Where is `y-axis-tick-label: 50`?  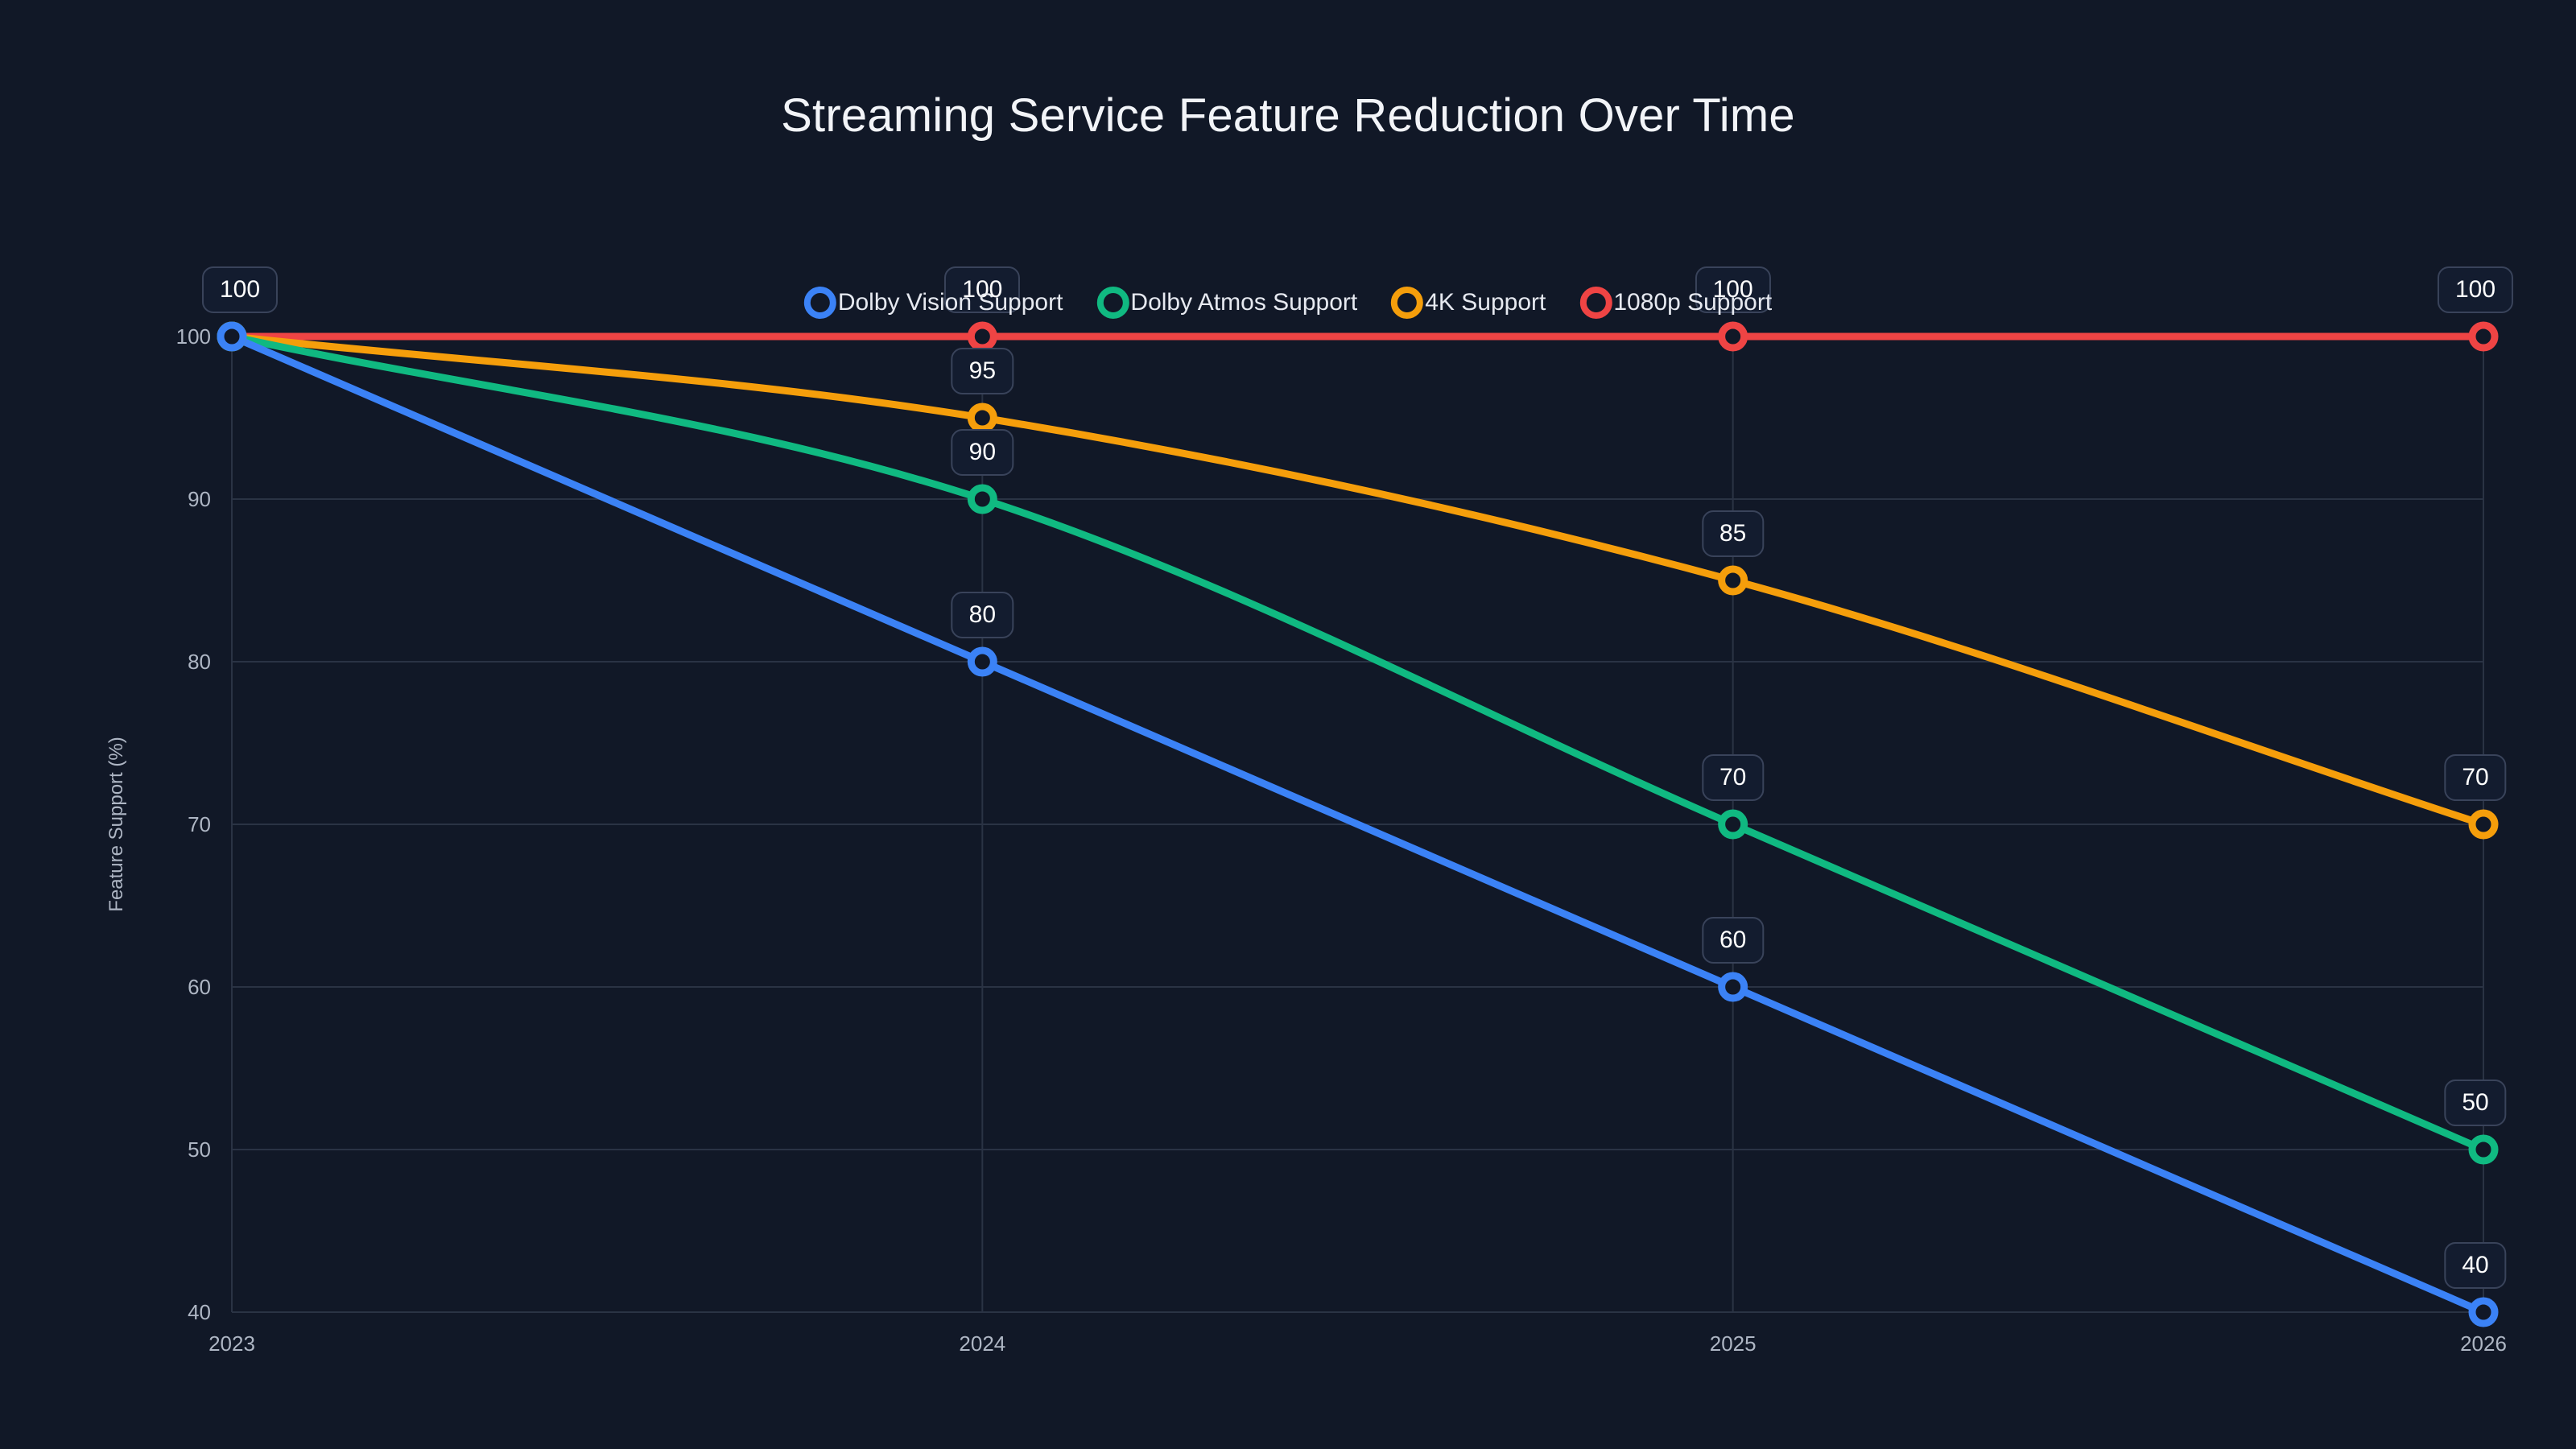
y-axis-tick-label: 50 is located at coordinates (199, 1149).